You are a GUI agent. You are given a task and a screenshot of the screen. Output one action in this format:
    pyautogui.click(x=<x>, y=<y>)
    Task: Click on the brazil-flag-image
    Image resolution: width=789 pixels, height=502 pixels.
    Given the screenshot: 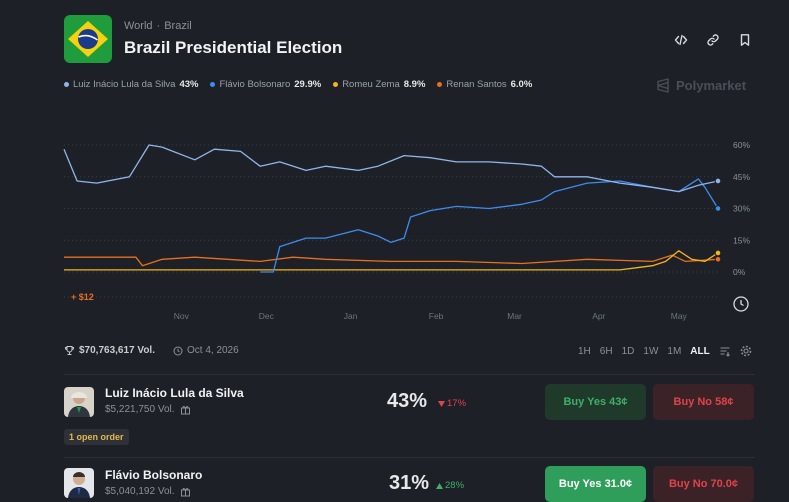 What is the action you would take?
    pyautogui.click(x=88, y=39)
    